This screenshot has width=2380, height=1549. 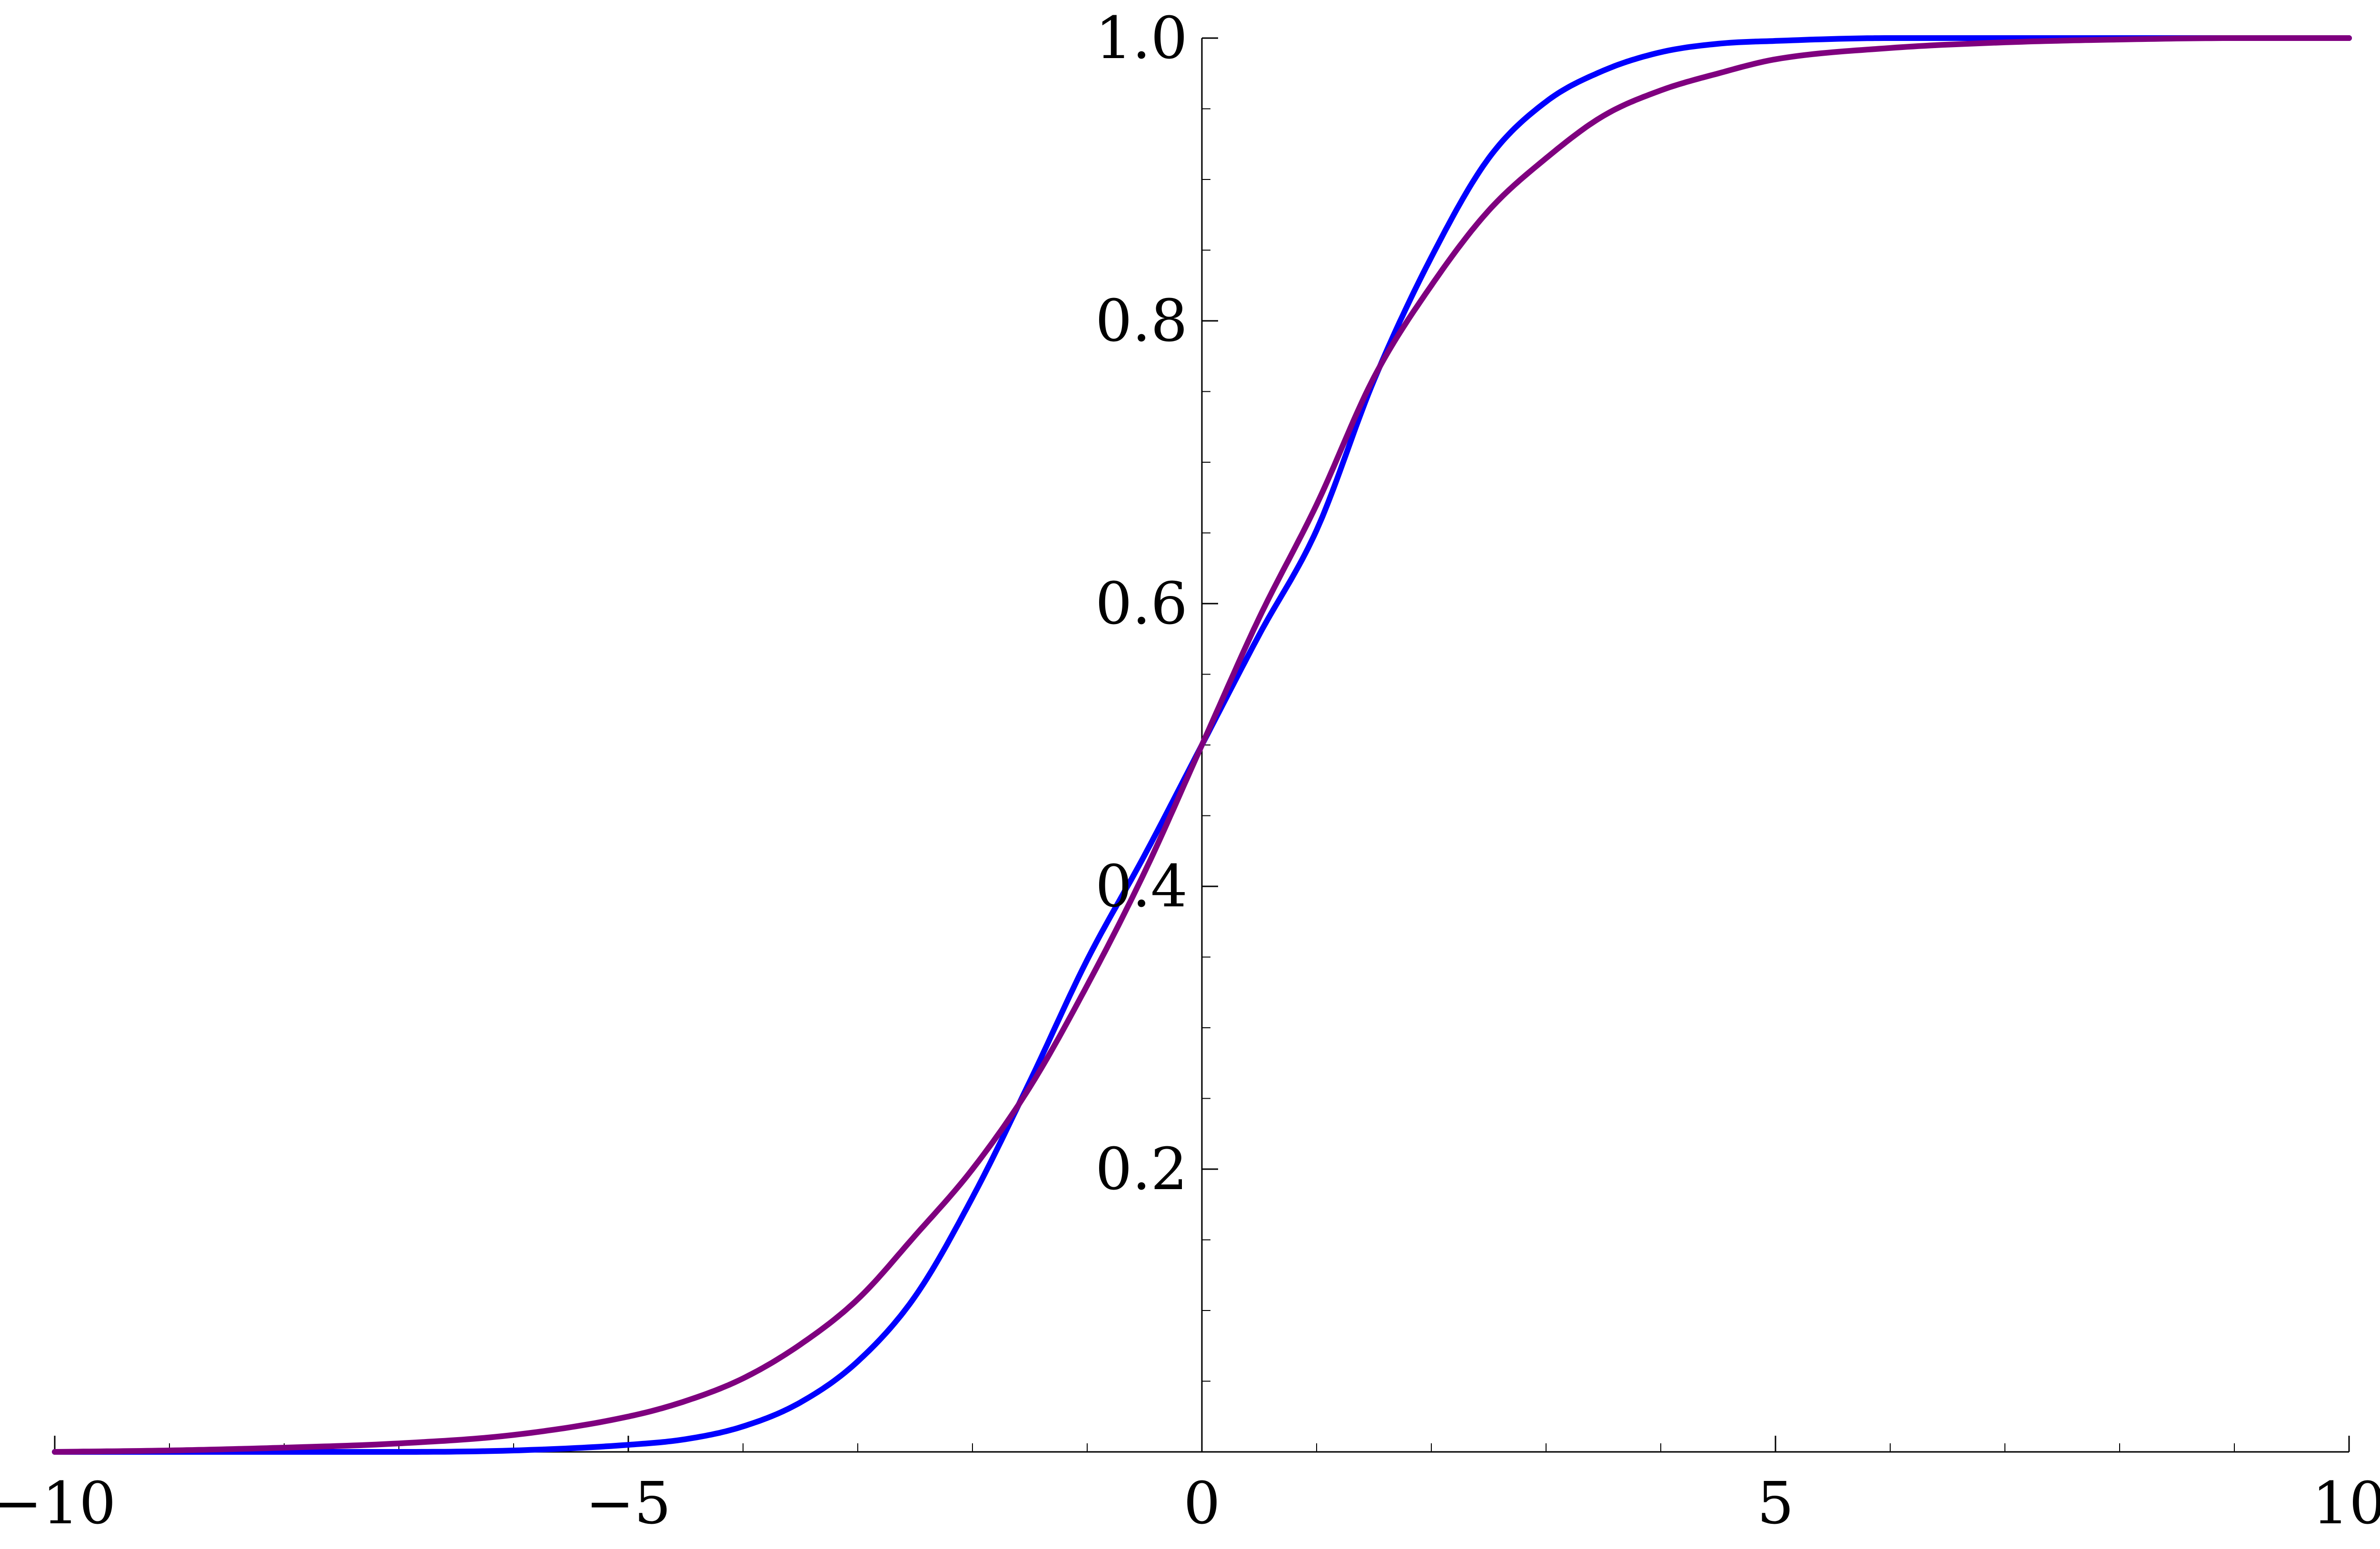 What do you see at coordinates (628, 1503) in the screenshot?
I see `x-tick-label: −5` at bounding box center [628, 1503].